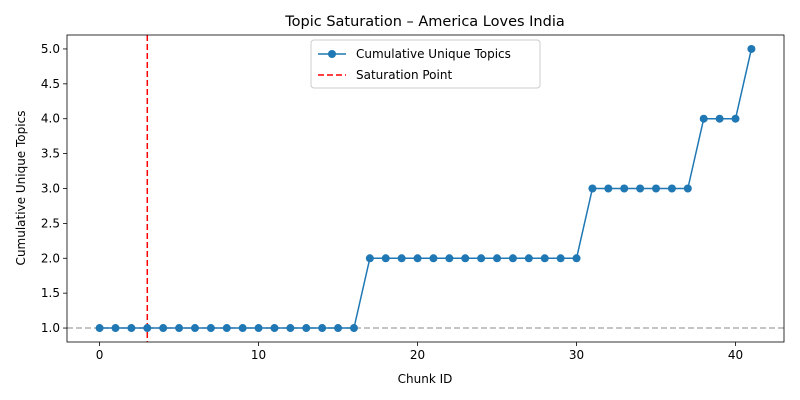 This screenshot has height=400, width=800. Describe the element at coordinates (50, 49) in the screenshot. I see `y-tick-label: 5.0` at that location.